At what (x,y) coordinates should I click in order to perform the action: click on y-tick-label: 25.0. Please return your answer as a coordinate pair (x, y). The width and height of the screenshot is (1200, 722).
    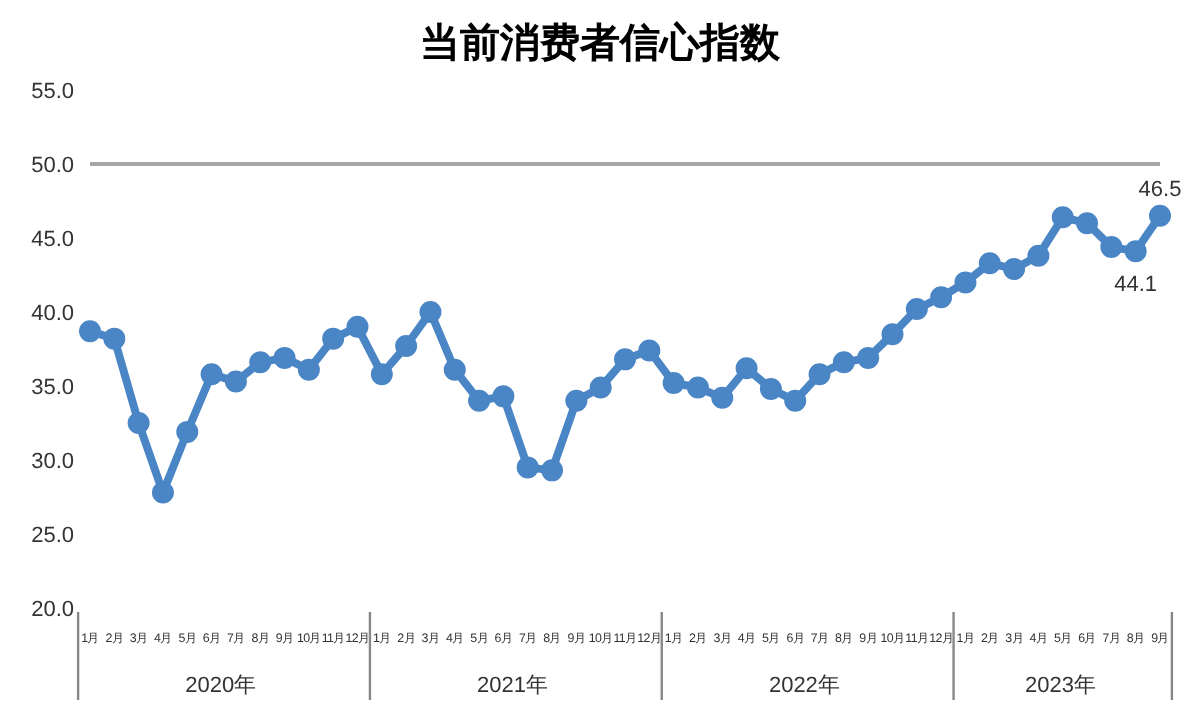
    Looking at the image, I should click on (52, 535).